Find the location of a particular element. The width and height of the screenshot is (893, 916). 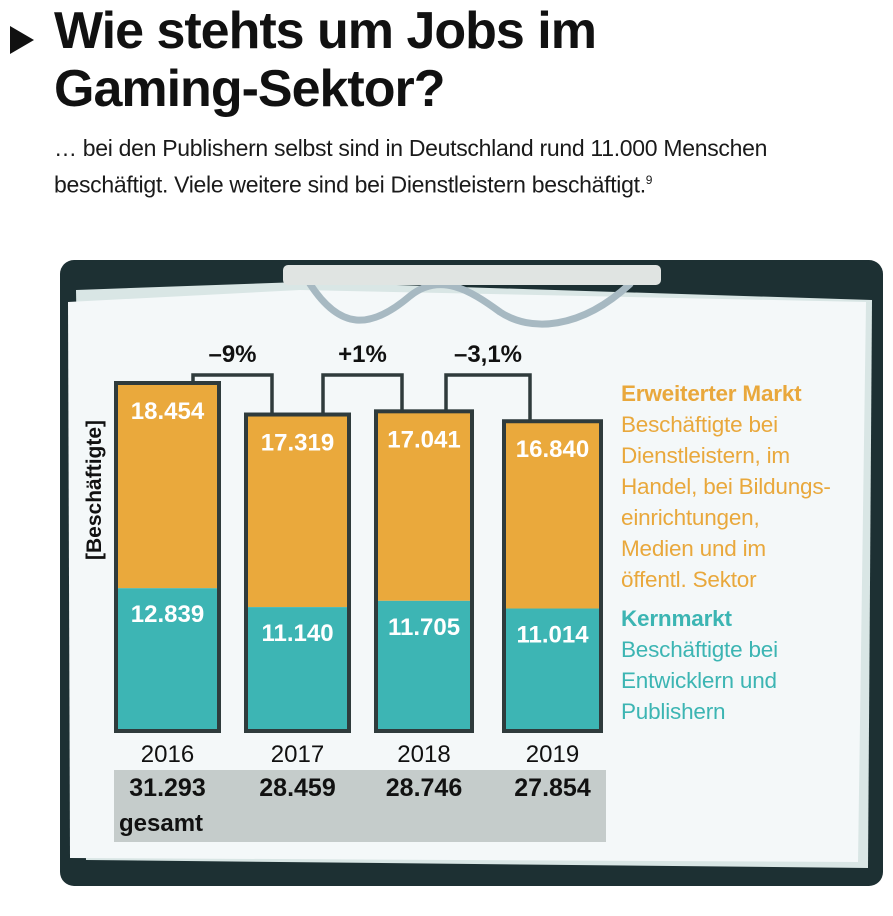

total-2017: 28.459 is located at coordinates (297, 788).